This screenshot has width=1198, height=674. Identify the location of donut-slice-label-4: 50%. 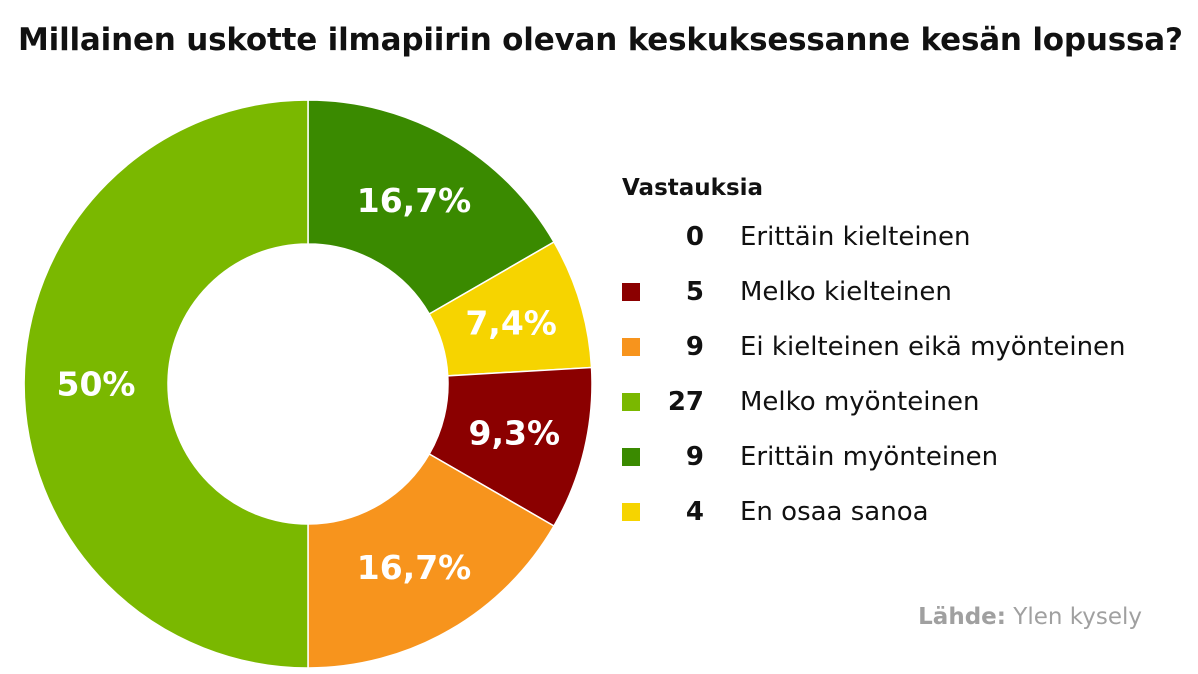
(96, 384).